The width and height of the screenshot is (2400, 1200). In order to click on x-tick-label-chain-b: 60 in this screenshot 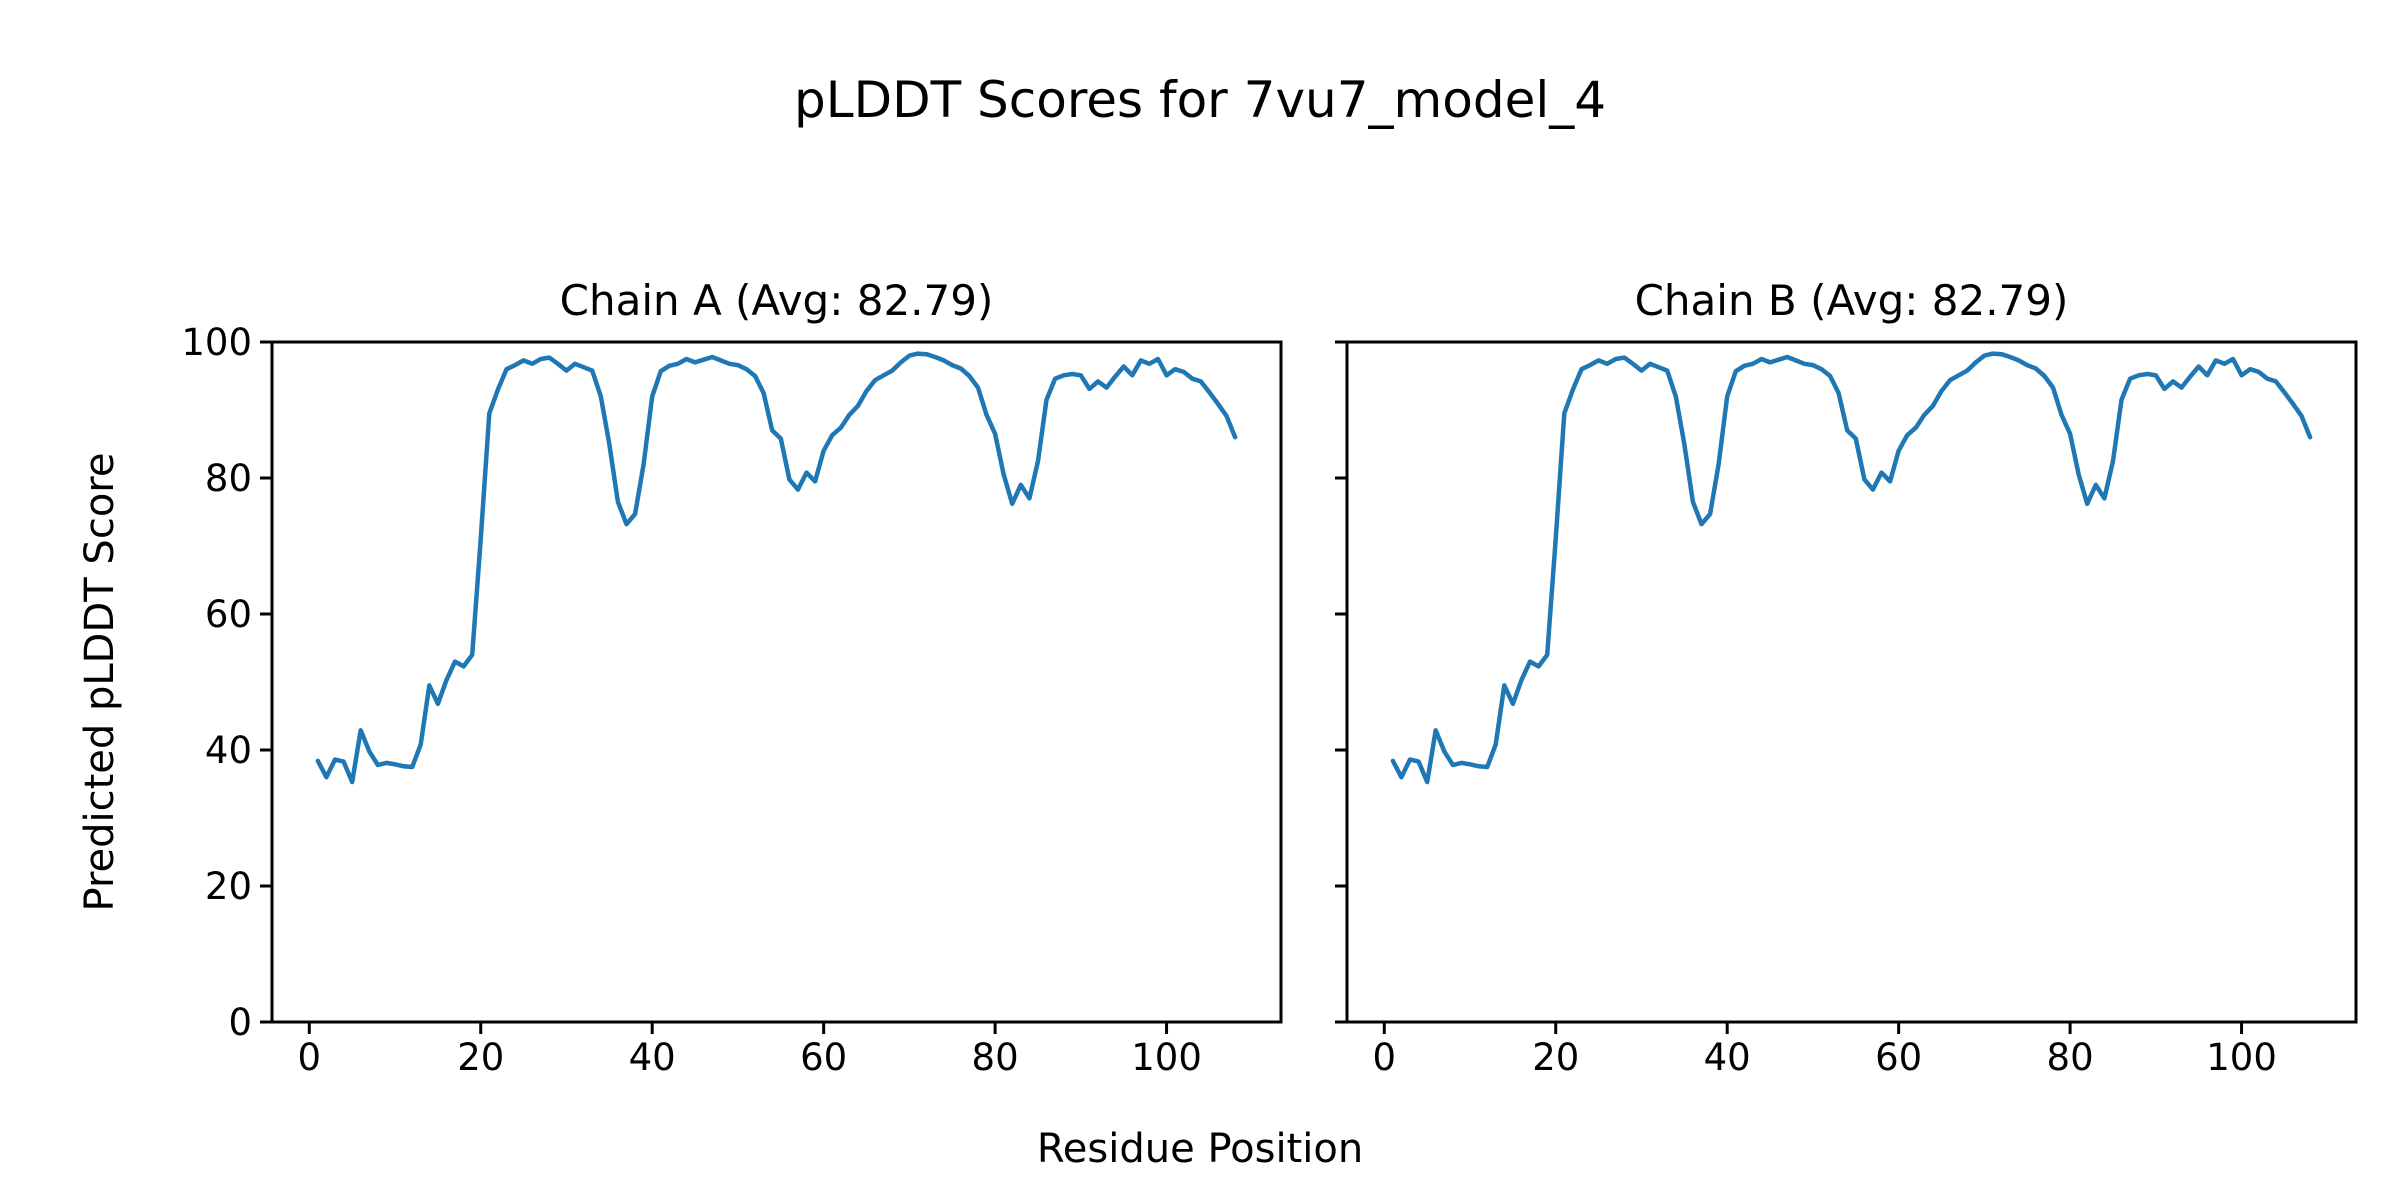, I will do `click(1898, 1057)`.